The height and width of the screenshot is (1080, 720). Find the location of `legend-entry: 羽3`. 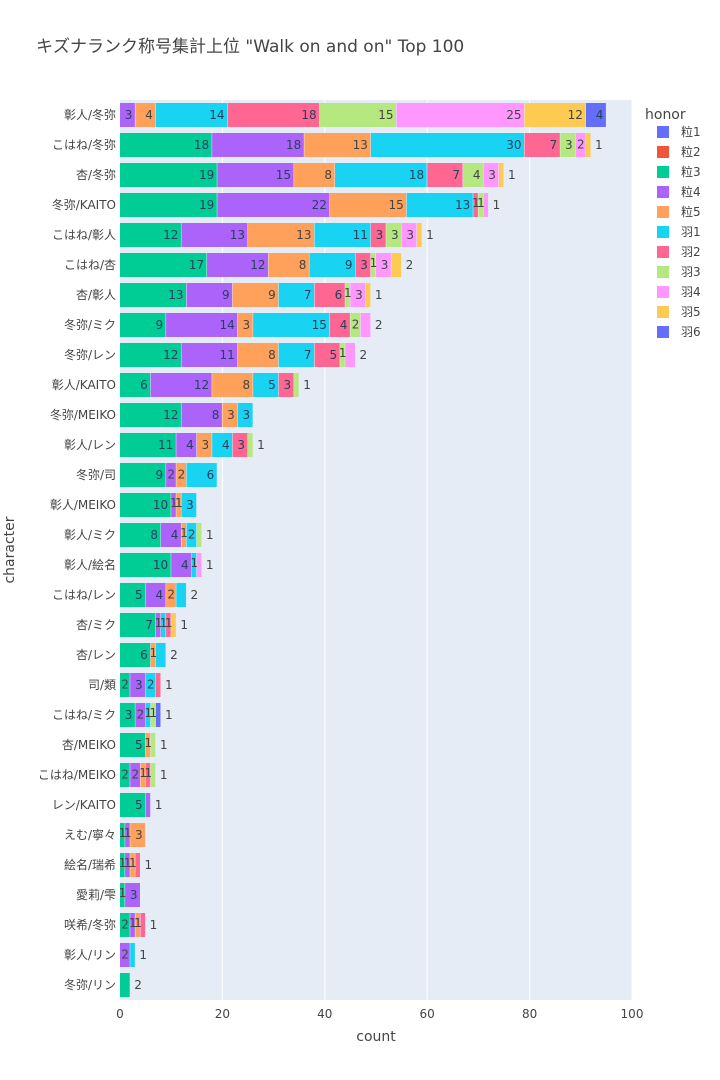

legend-entry: 羽3 is located at coordinates (691, 272).